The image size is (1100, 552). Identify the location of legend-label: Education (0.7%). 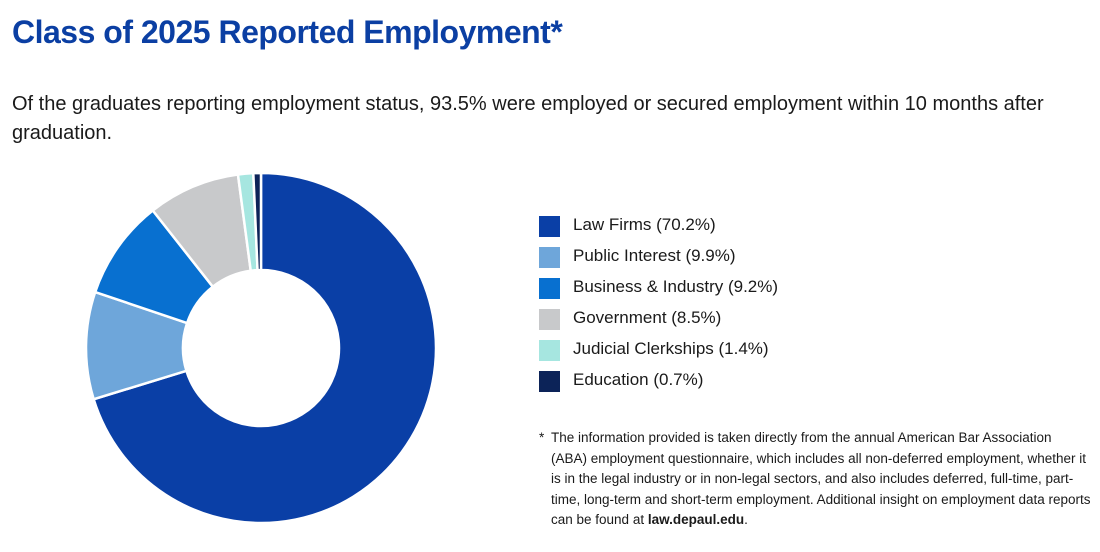
(638, 379).